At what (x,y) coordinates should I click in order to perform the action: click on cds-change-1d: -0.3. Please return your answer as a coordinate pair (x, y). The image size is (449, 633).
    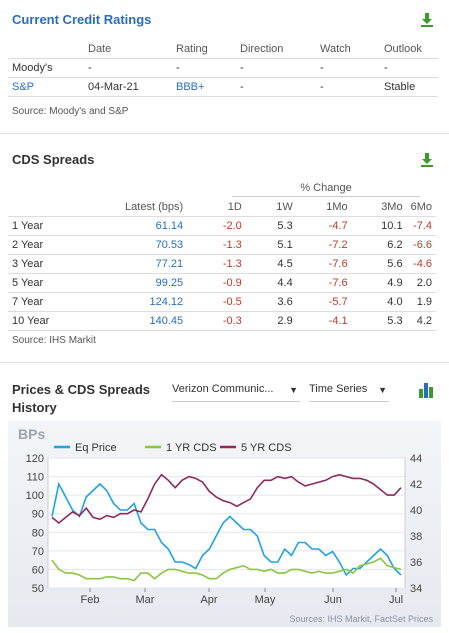
    Looking at the image, I should click on (232, 321).